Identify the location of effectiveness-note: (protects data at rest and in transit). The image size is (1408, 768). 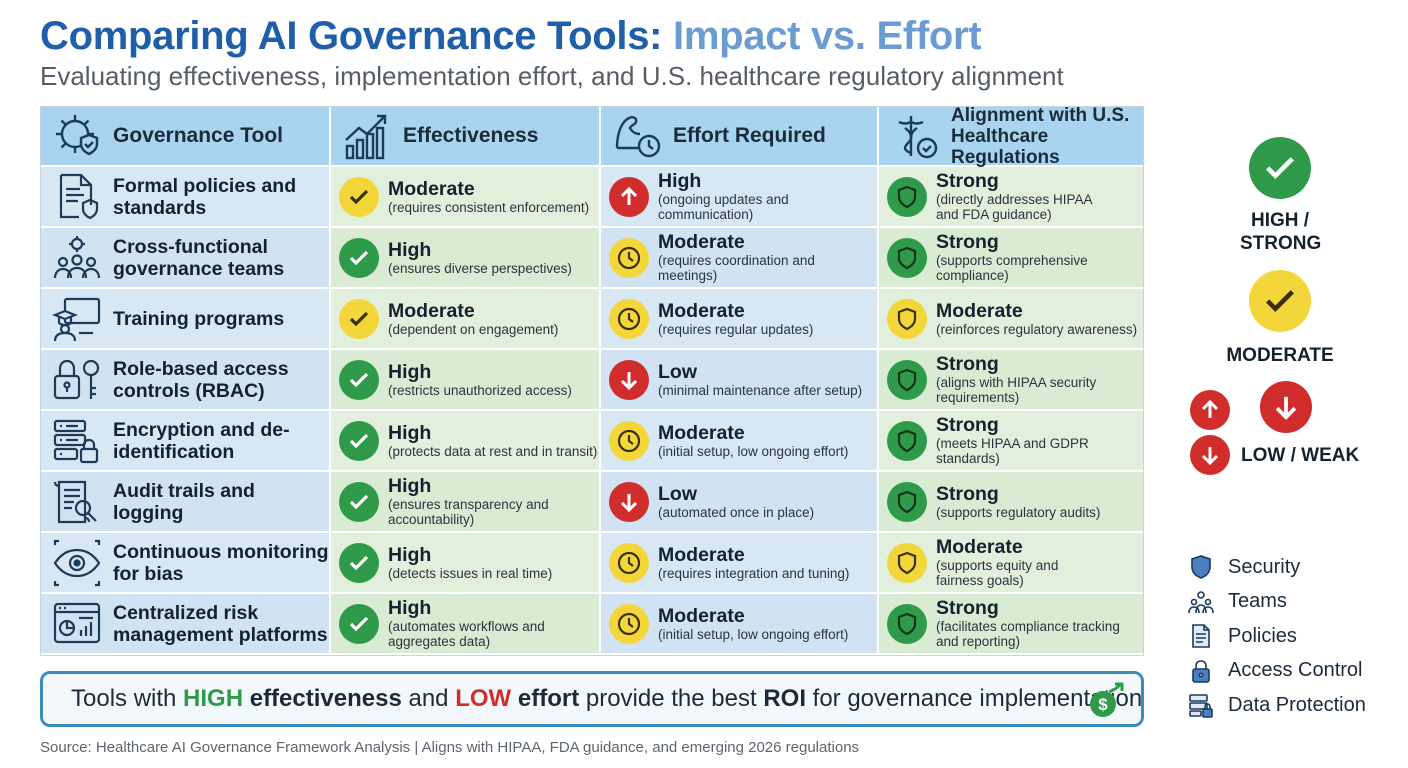
(493, 451).